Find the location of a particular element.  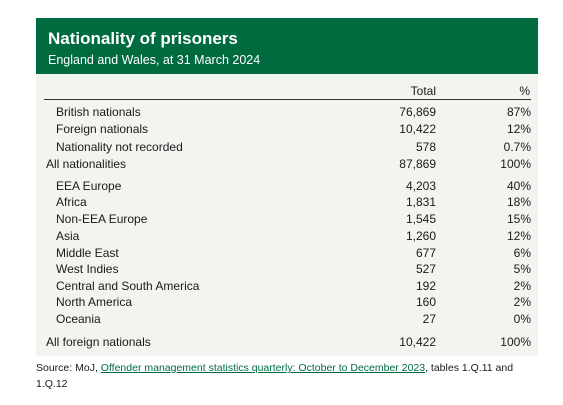

column-header-percent: % is located at coordinates (524, 91).